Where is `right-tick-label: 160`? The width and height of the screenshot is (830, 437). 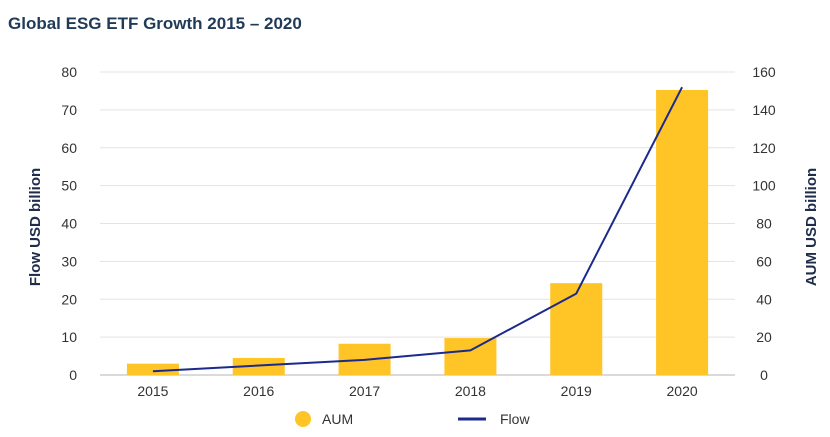
right-tick-label: 160 is located at coordinates (764, 72).